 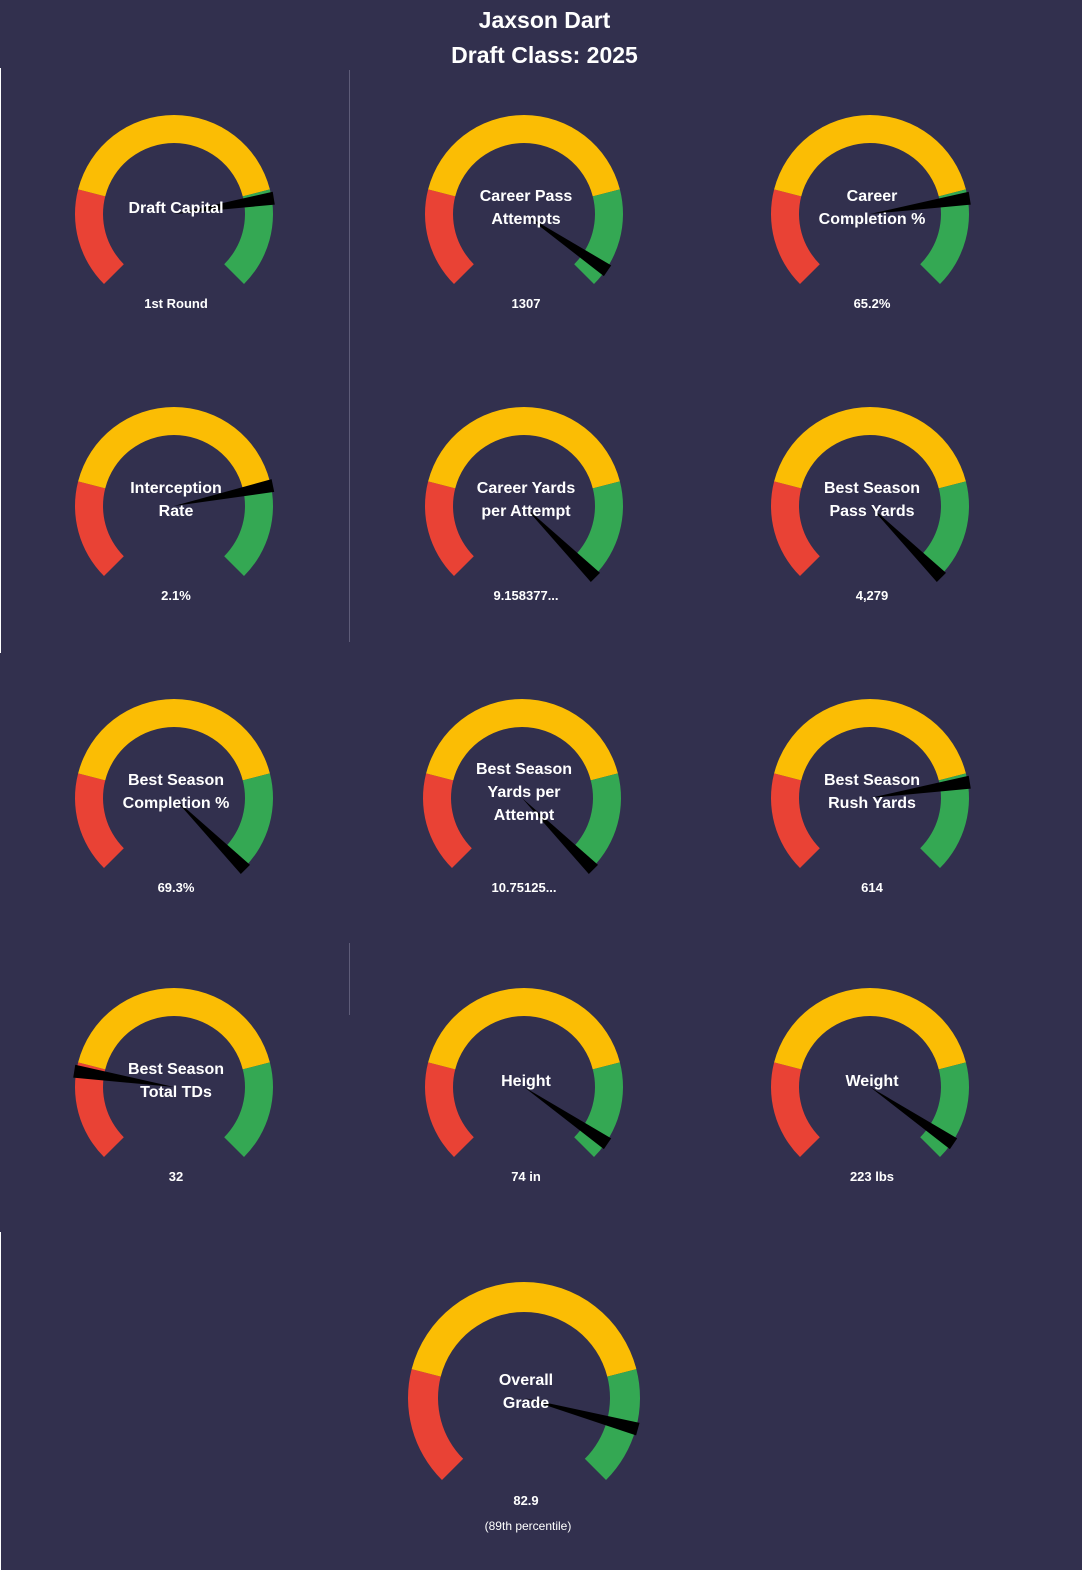 I want to click on career-pass-attempts-band-low, so click(x=449, y=237).